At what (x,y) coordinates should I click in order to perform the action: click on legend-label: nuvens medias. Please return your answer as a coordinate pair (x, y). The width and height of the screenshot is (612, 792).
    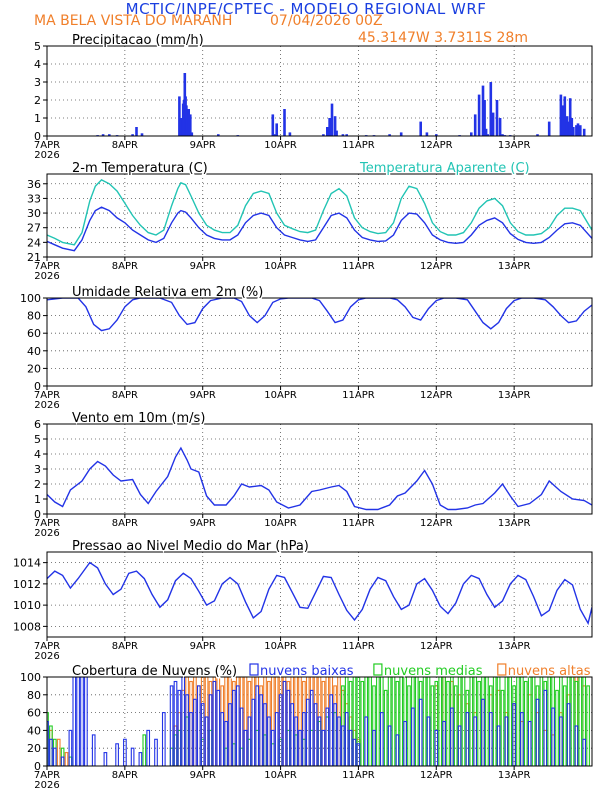
    Looking at the image, I should click on (433, 671).